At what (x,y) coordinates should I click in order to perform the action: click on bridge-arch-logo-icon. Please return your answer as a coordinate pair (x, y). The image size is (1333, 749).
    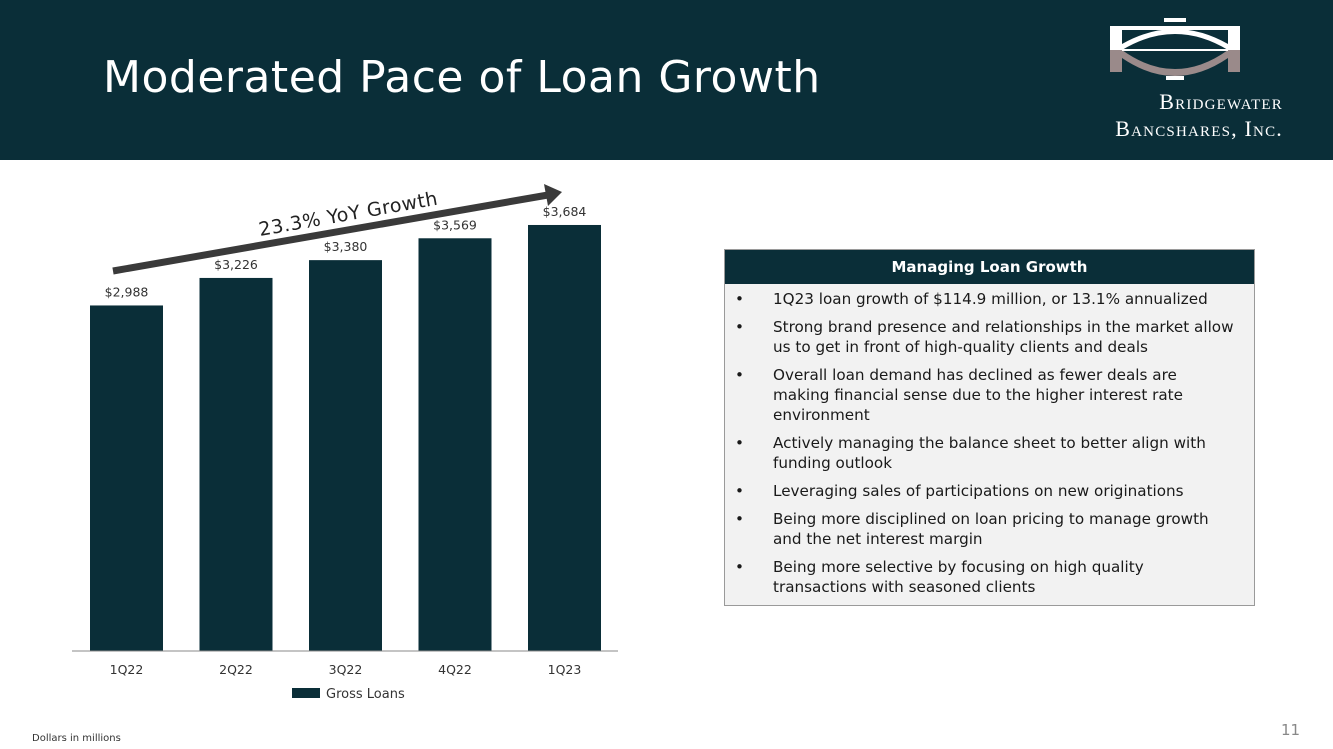
    Looking at the image, I should click on (1175, 49).